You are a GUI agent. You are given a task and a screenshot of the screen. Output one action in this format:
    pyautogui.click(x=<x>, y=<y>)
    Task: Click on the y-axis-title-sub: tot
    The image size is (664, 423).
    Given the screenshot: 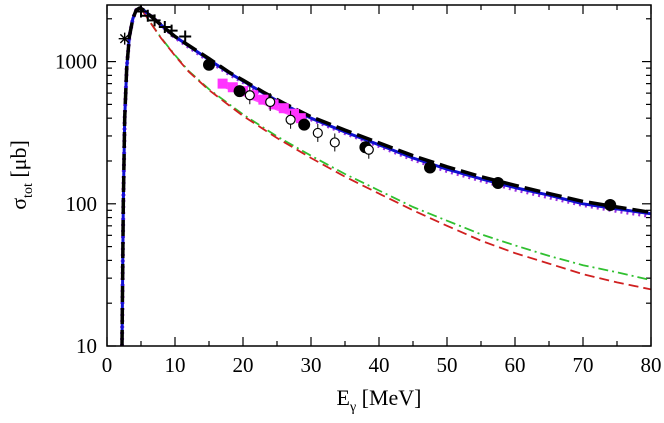 What is the action you would take?
    pyautogui.click(x=28, y=190)
    